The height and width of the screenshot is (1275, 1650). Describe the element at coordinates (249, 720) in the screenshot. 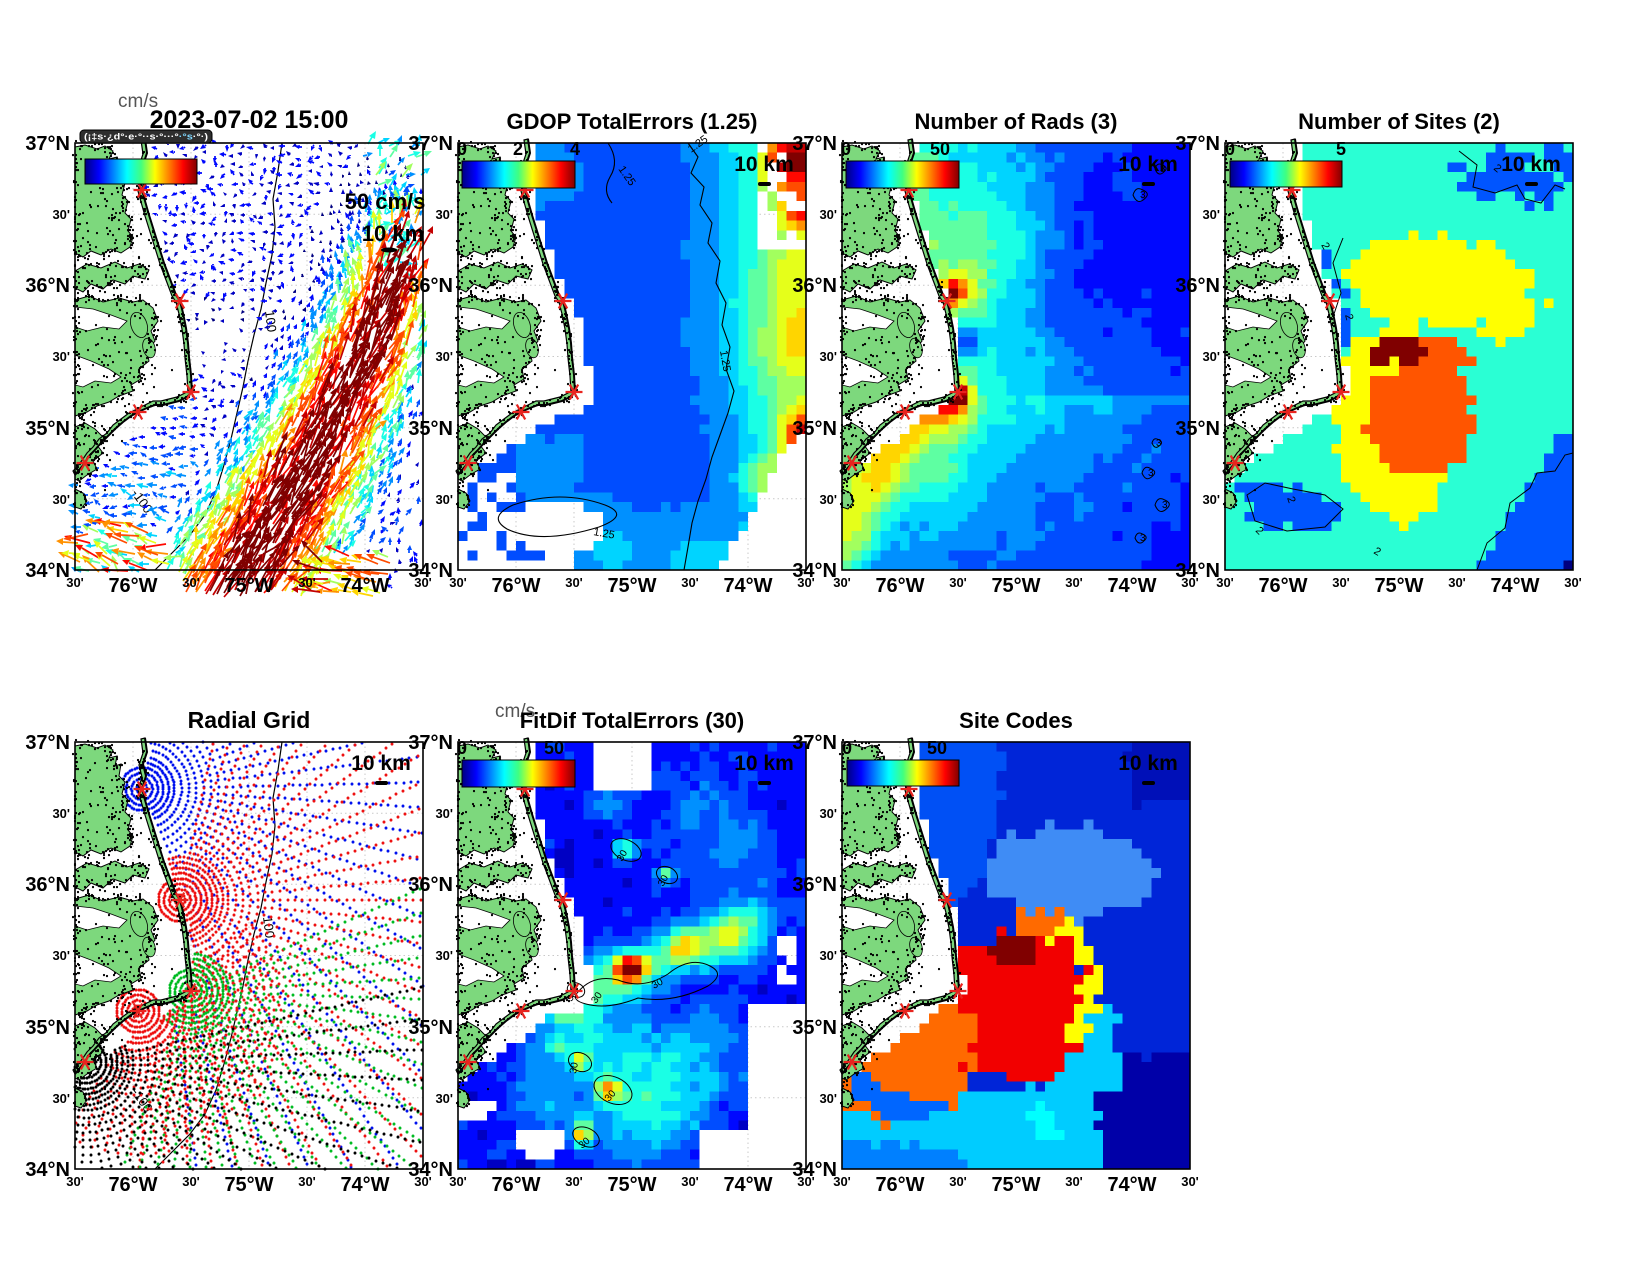

I see `svg-text: Radial Grid` at that location.